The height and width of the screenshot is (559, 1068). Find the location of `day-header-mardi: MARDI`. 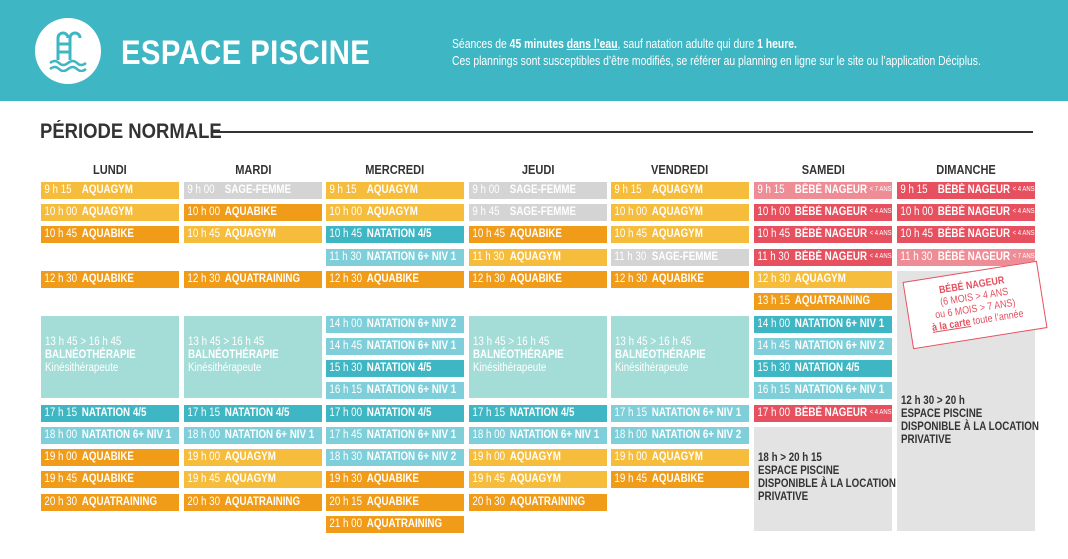

day-header-mardi: MARDI is located at coordinates (253, 169).